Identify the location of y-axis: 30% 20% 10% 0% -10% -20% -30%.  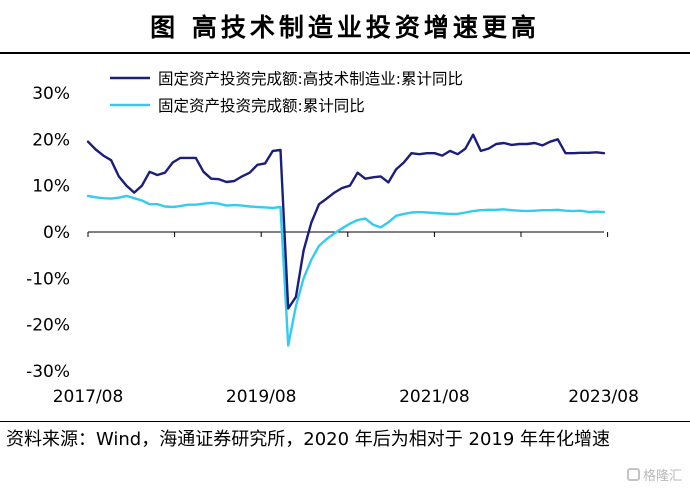
(48, 233).